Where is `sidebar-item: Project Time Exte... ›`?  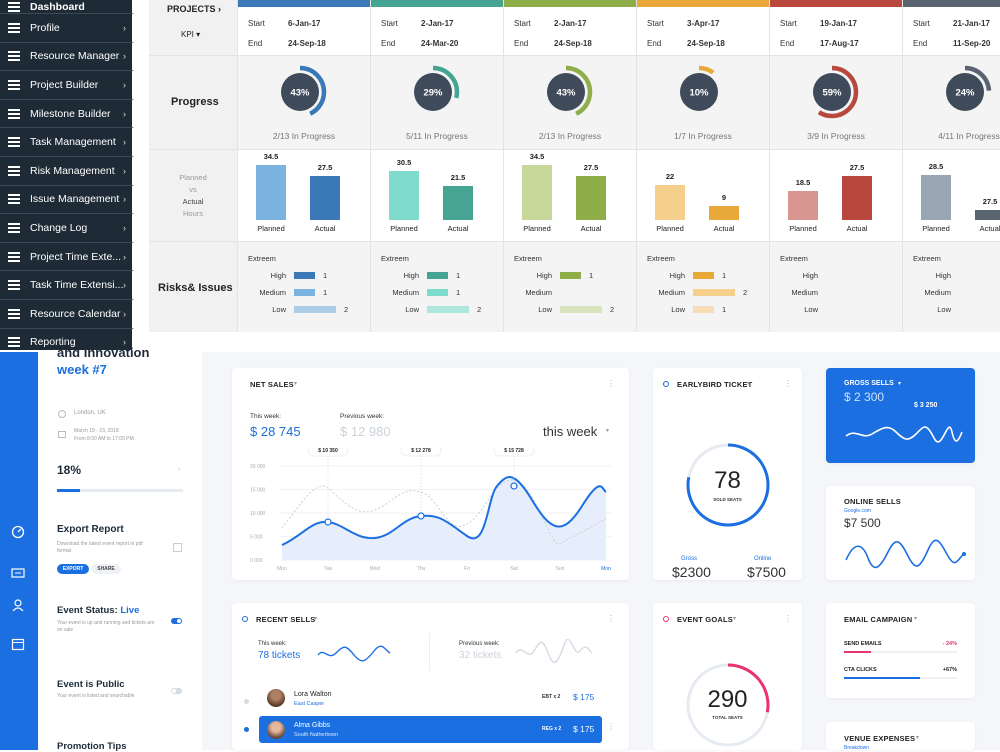 sidebar-item: Project Time Exte... › is located at coordinates (67, 257).